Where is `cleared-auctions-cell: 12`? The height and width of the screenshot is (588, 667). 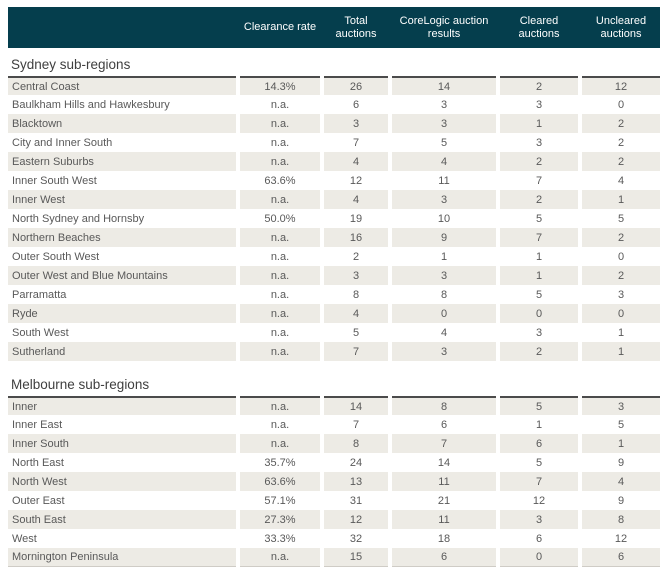 cleared-auctions-cell: 12 is located at coordinates (539, 500).